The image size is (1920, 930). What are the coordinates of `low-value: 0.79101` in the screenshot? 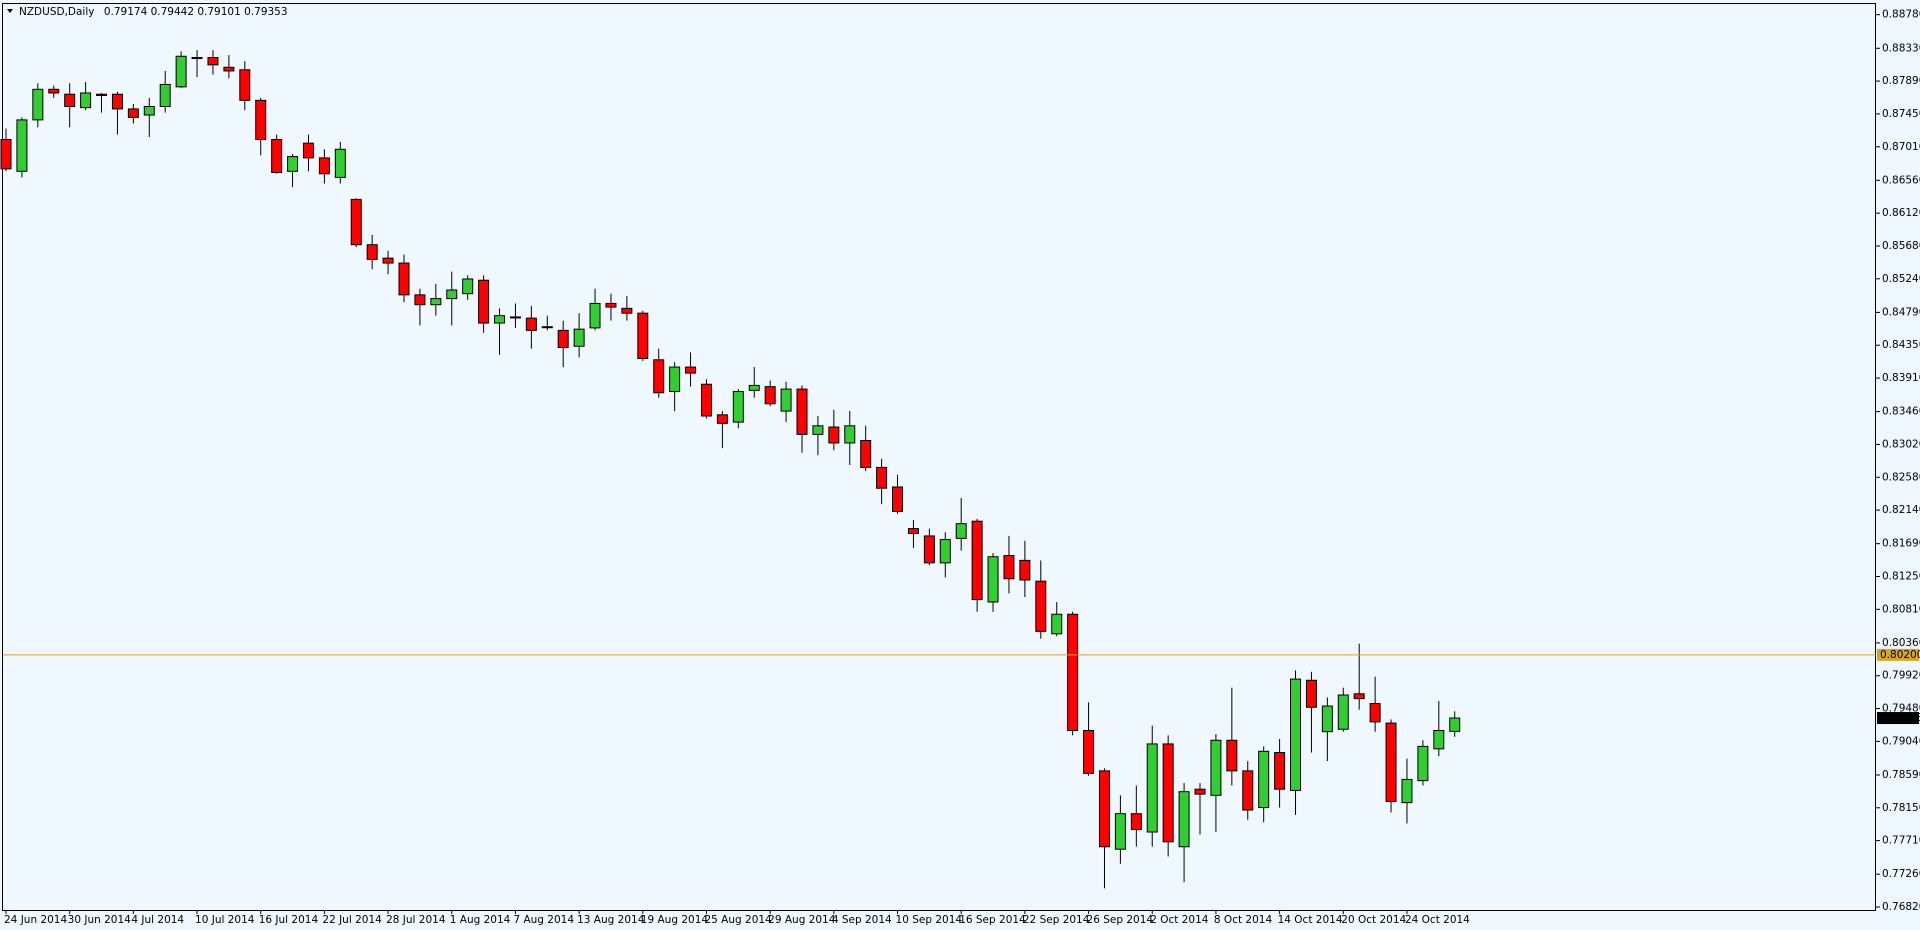 It's located at (218, 12).